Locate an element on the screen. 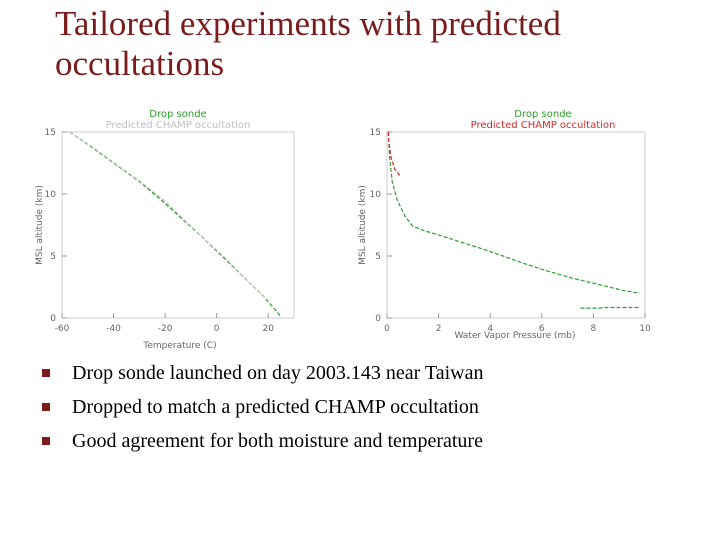  temperature-plot-frame is located at coordinates (178, 225).